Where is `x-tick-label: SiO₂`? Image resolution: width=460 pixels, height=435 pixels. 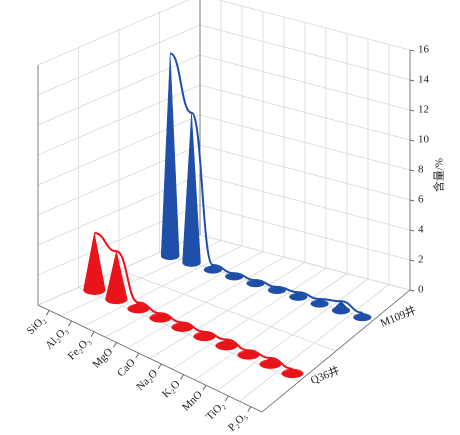 x-tick-label: SiO₂ is located at coordinates (36, 325).